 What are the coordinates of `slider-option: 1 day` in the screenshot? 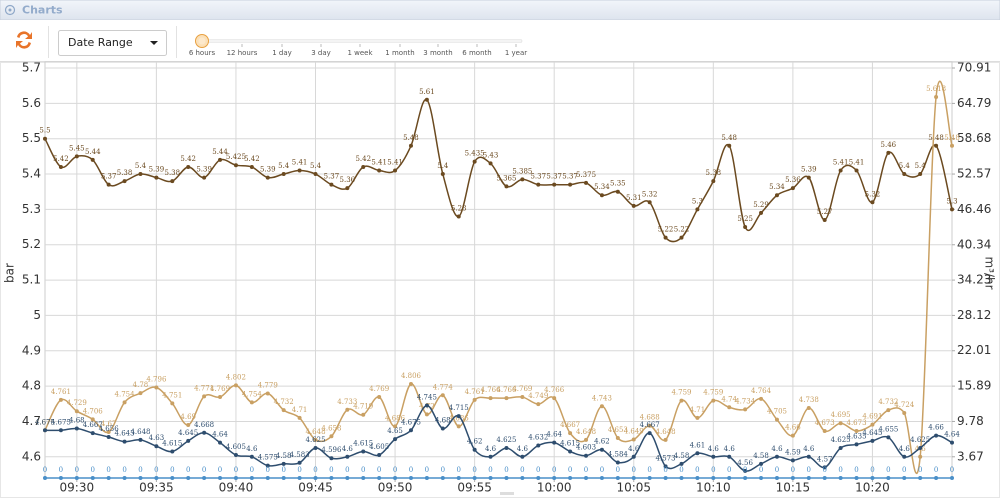 It's located at (282, 53).